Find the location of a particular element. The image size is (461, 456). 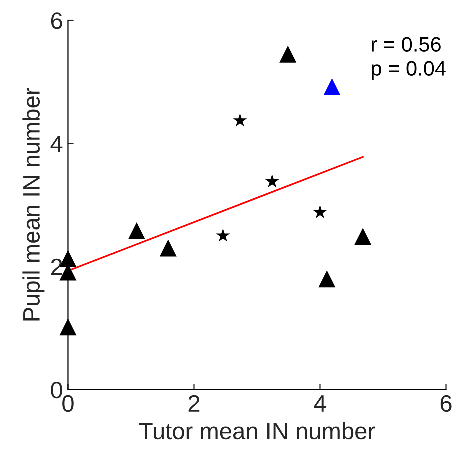

x-tick-label: 0 is located at coordinates (68, 403).